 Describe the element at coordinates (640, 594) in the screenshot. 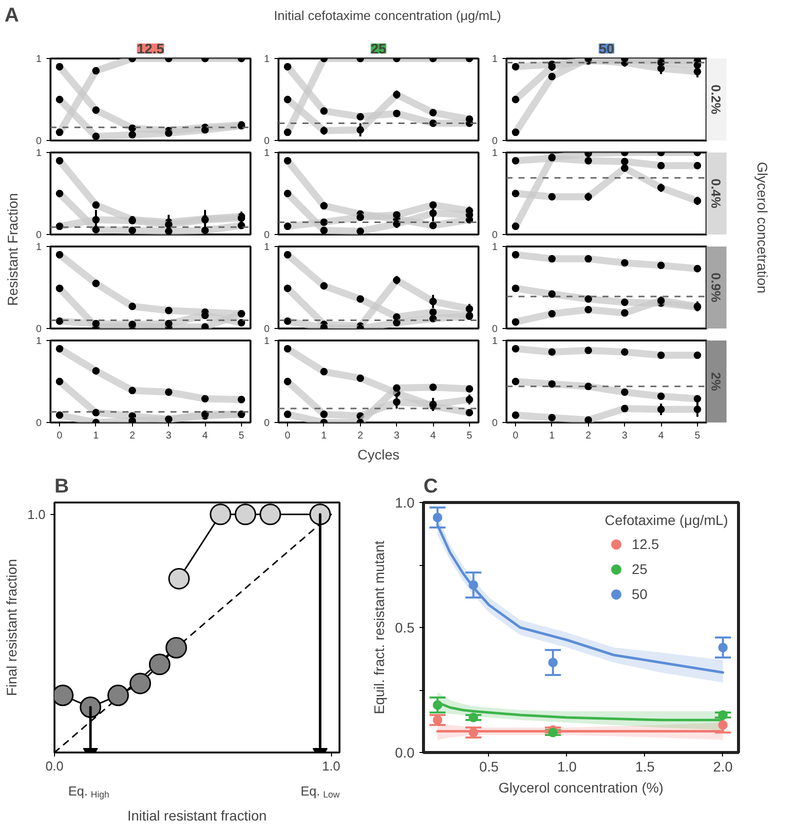

I see `legend-label: 50` at that location.